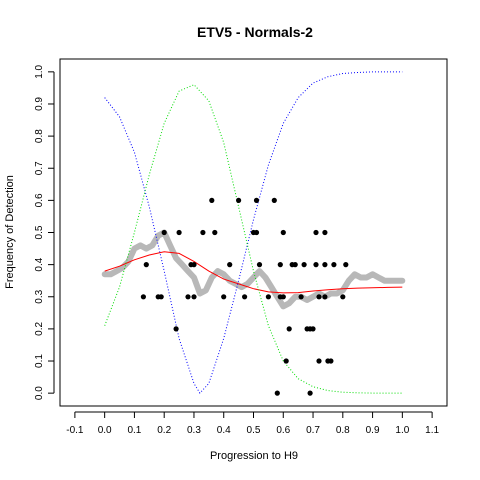 This screenshot has width=480, height=480. What do you see at coordinates (39, 71) in the screenshot?
I see `y-tick-label: 1.0` at bounding box center [39, 71].